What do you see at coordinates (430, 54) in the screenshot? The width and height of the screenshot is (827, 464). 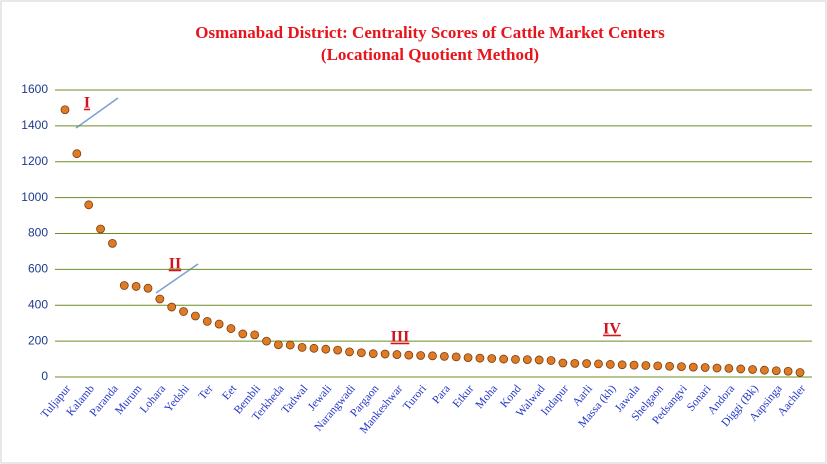 I see `chart-subtitle: (Locational Quotient Method)` at bounding box center [430, 54].